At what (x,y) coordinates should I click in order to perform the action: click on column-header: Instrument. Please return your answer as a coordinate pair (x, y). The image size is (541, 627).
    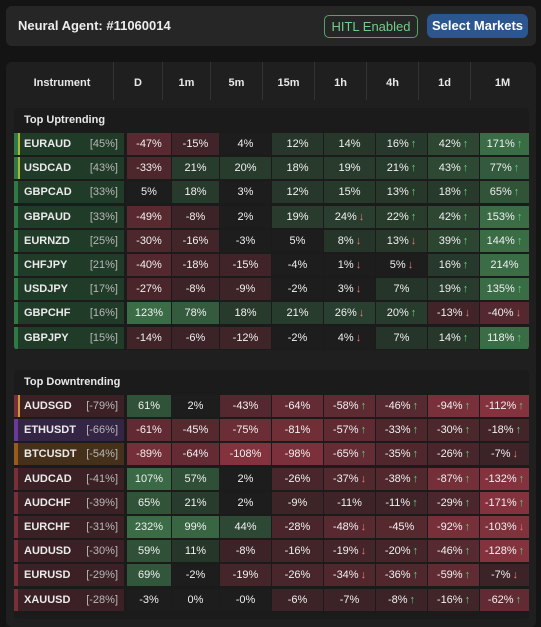
    Looking at the image, I should click on (62, 83).